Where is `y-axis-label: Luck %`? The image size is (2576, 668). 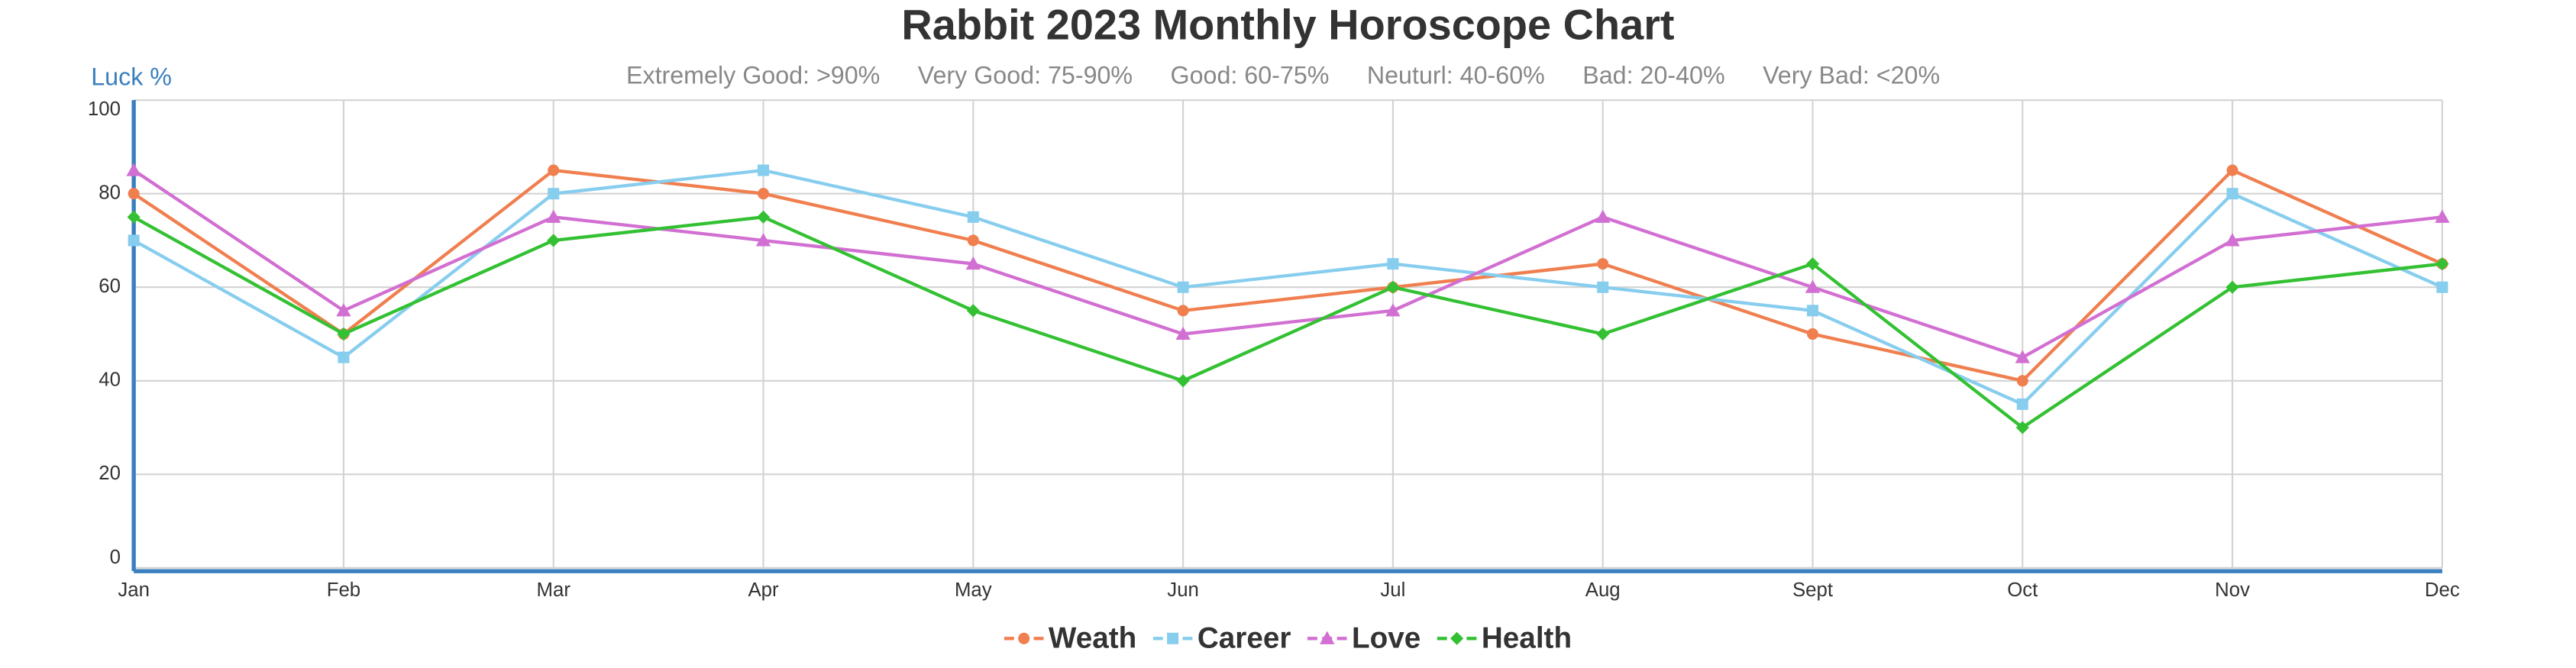
y-axis-label: Luck % is located at coordinates (131, 77).